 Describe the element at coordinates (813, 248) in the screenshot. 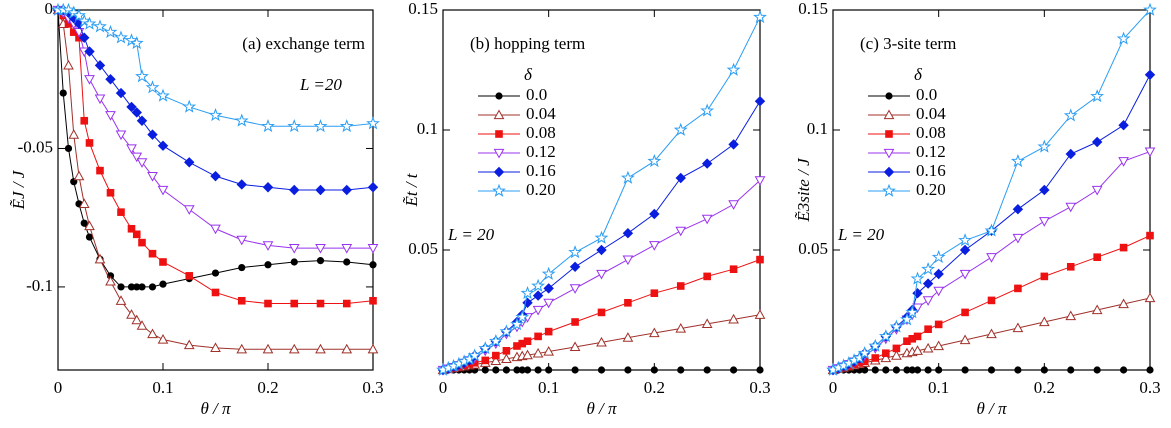

I see `y-tick-label: 0.05` at that location.